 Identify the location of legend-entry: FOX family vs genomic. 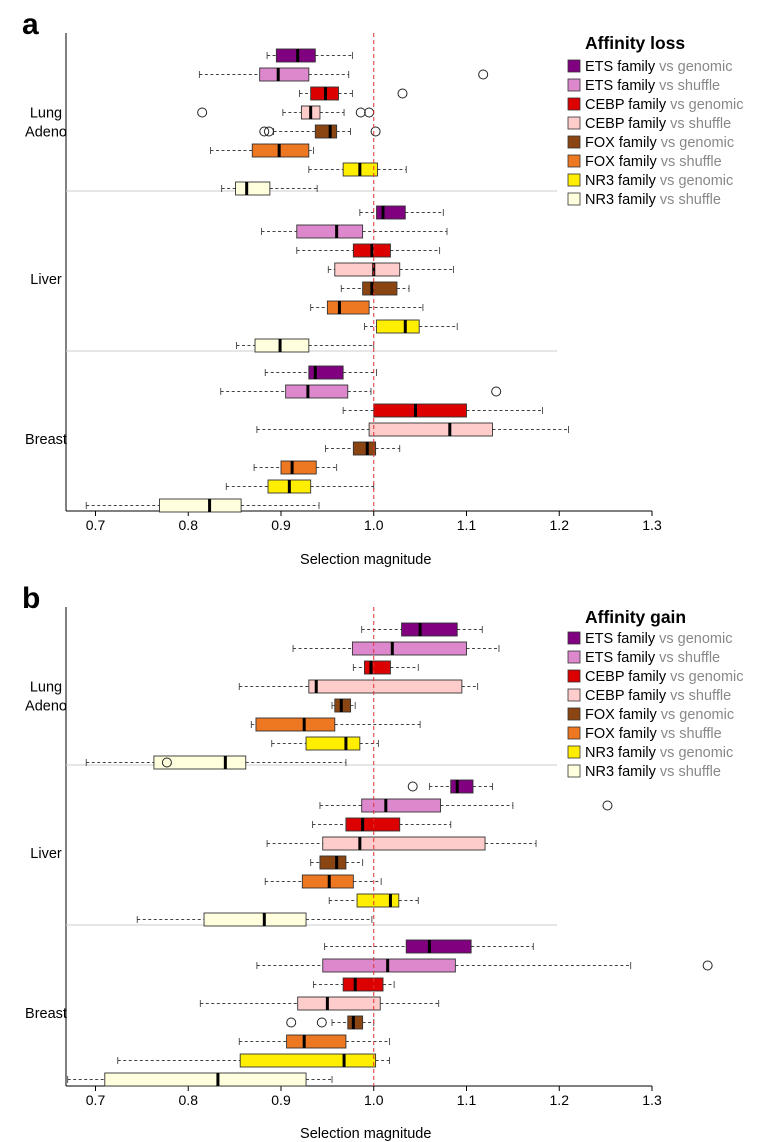
(659, 715).